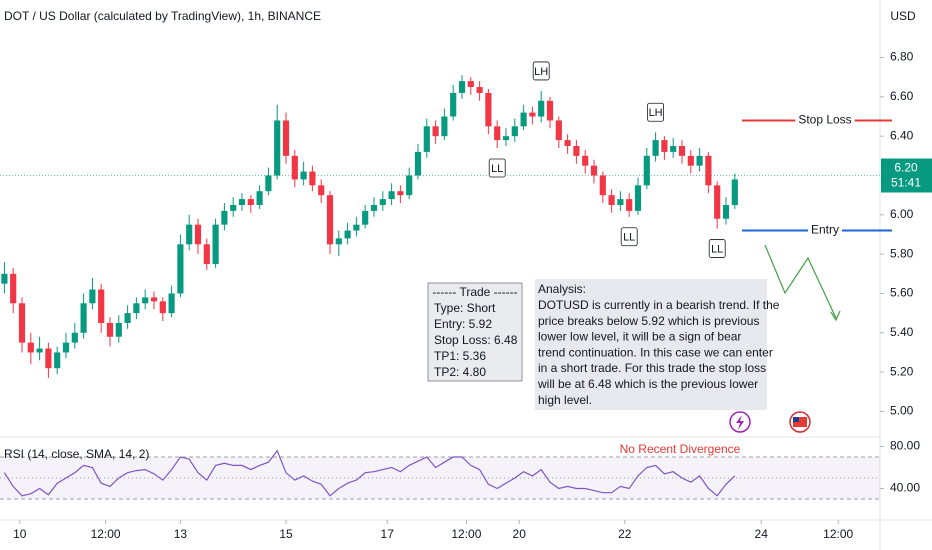  I want to click on trade-line: Type: Short, so click(465, 308).